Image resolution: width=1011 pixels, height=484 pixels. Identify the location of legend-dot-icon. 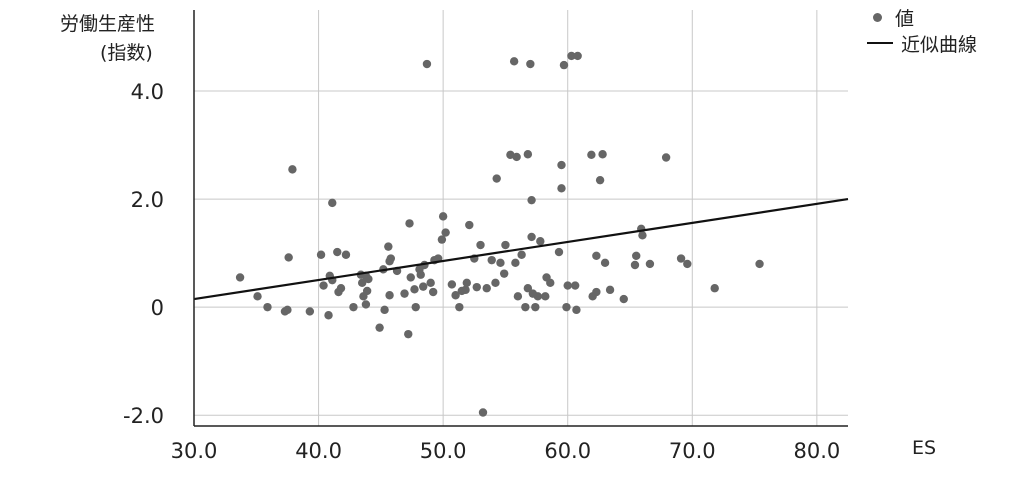
(877, 17).